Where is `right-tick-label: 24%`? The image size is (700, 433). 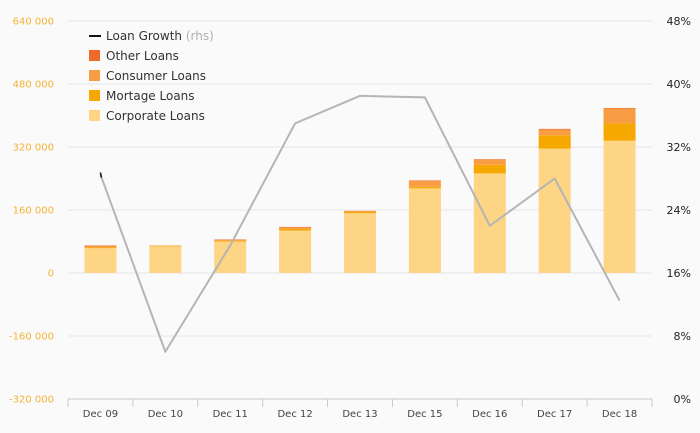 right-tick-label: 24% is located at coordinates (679, 210).